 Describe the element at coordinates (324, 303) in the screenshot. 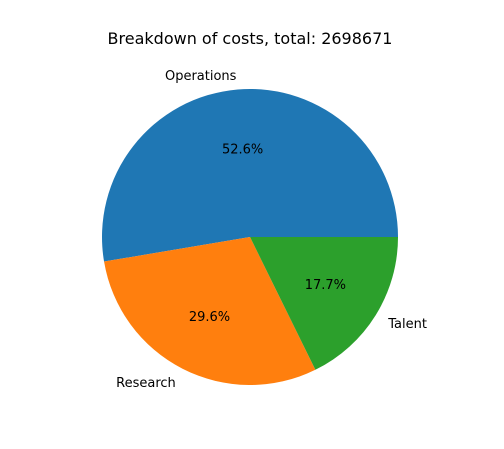

I see `pie-slice-talent` at that location.